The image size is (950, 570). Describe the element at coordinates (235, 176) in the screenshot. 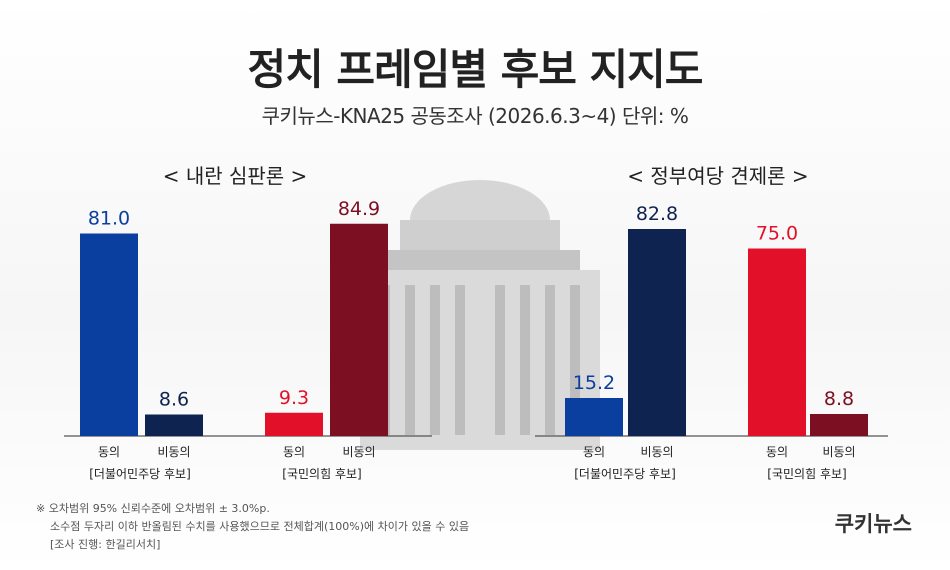

I see `chart-title-left: < 내란 심판론 >` at that location.